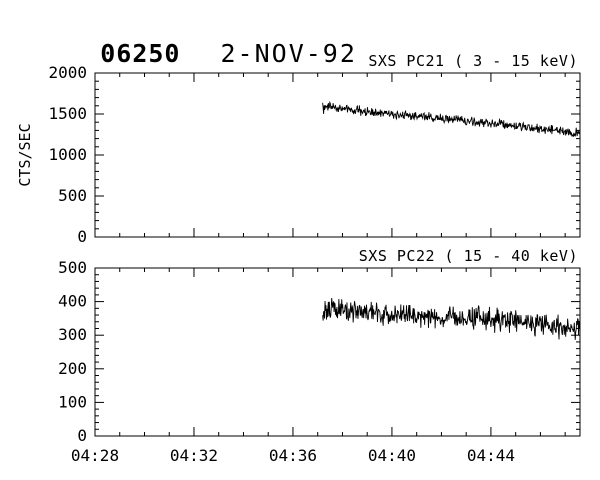 The image size is (600, 480). What do you see at coordinates (67, 113) in the screenshot?
I see `y-tick-label: 1500` at bounding box center [67, 113].